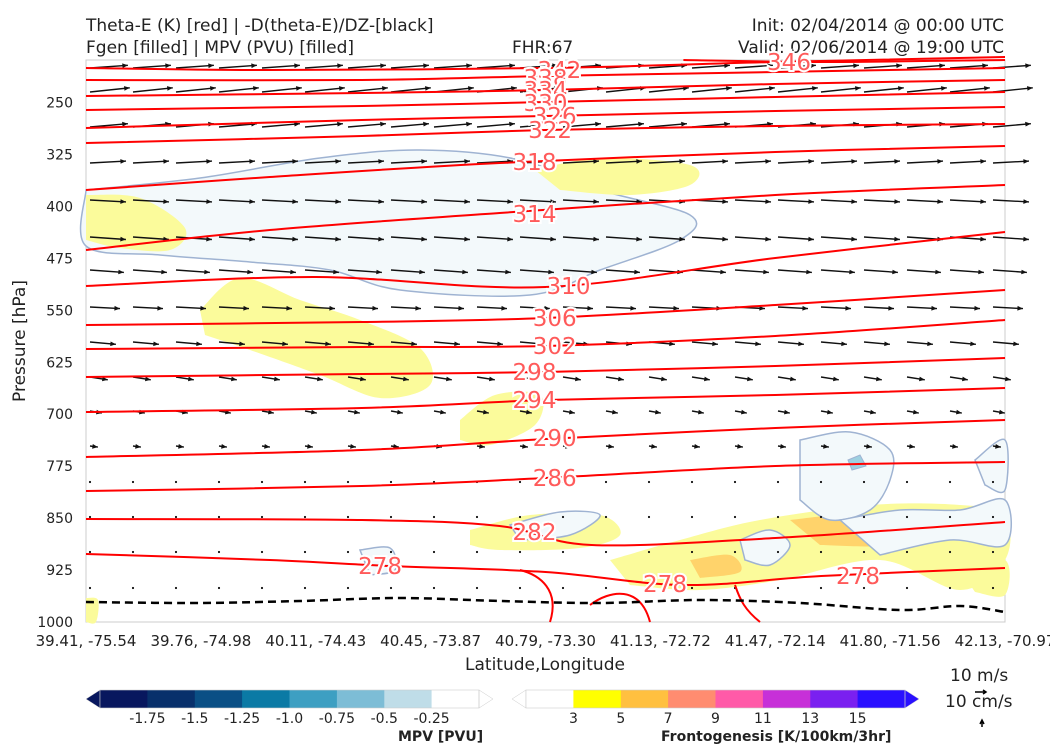  I want to click on y-tick-label: 625, so click(59, 363).